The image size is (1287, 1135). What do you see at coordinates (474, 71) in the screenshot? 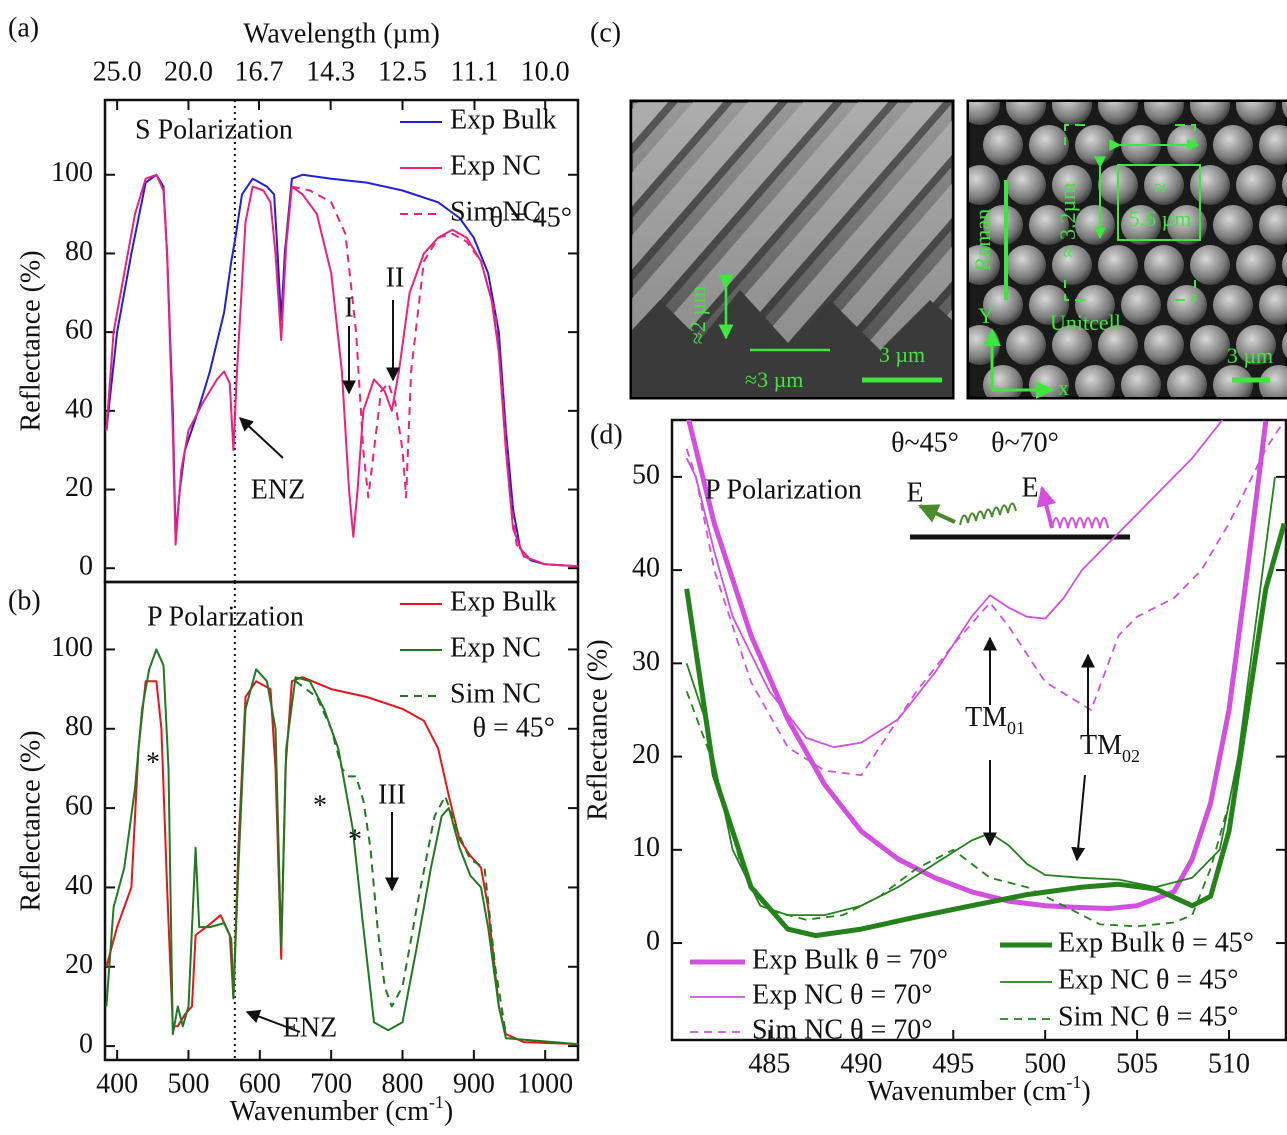
I see `x2-tick-label: 11.1` at bounding box center [474, 71].